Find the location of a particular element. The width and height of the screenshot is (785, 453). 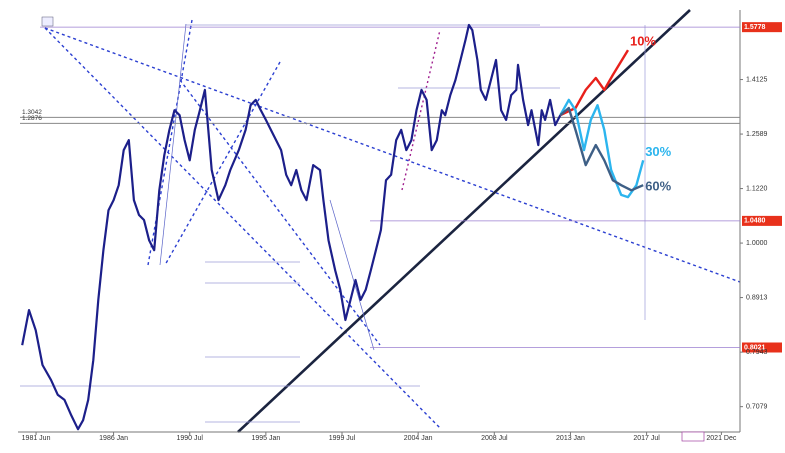

reference-label: 1.3042 is located at coordinates (32, 112).